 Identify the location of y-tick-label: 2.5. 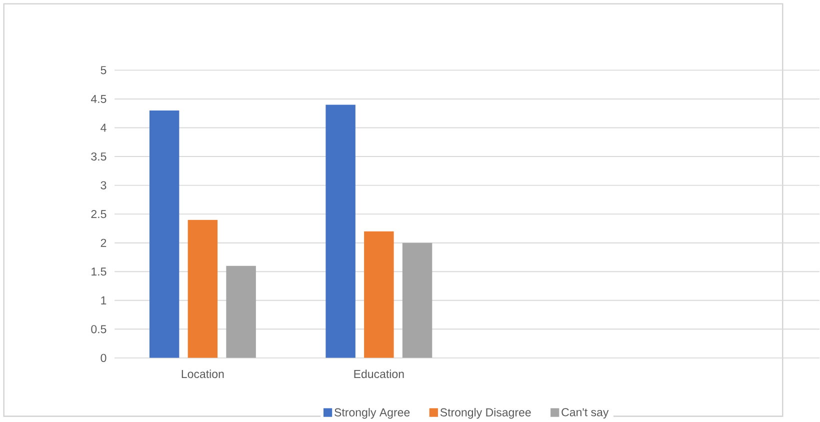
(98, 214).